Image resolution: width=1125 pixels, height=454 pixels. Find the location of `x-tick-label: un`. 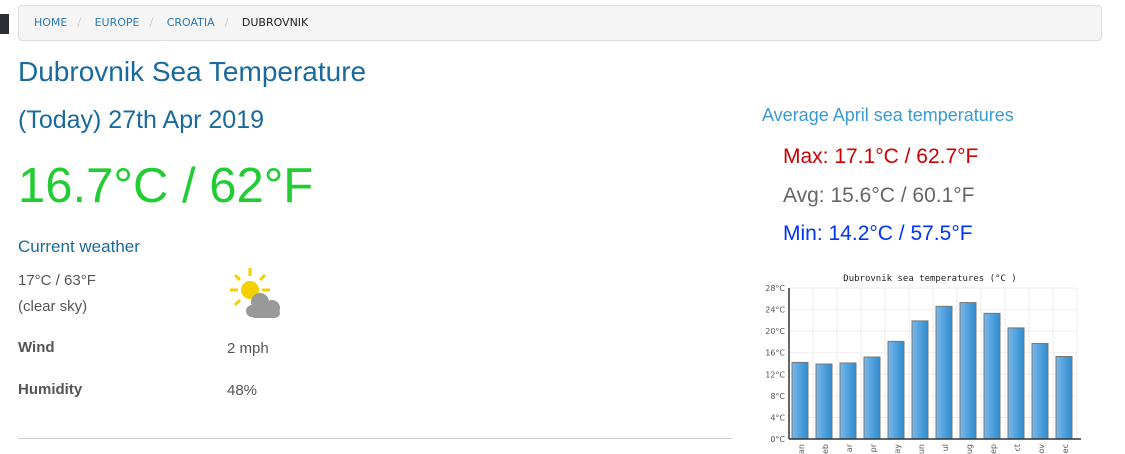

x-tick-label: un is located at coordinates (921, 449).